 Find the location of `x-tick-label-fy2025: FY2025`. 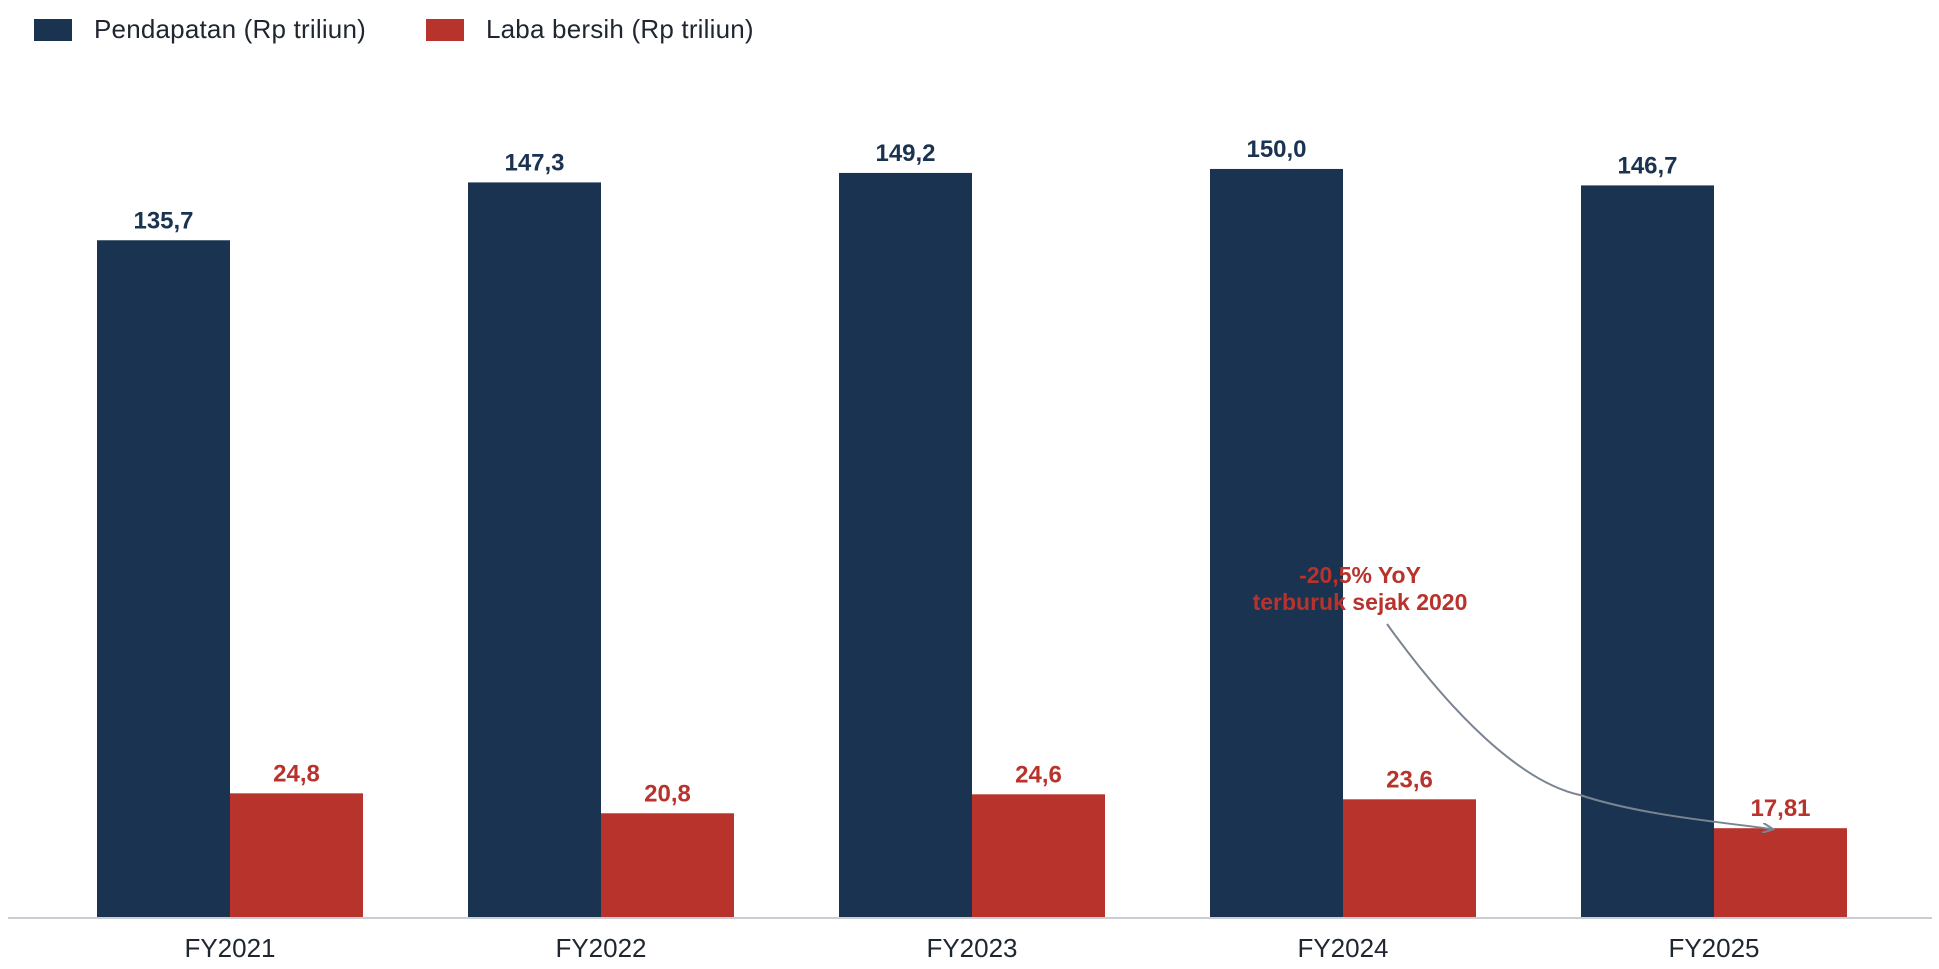

x-tick-label-fy2025: FY2025 is located at coordinates (1713, 948).